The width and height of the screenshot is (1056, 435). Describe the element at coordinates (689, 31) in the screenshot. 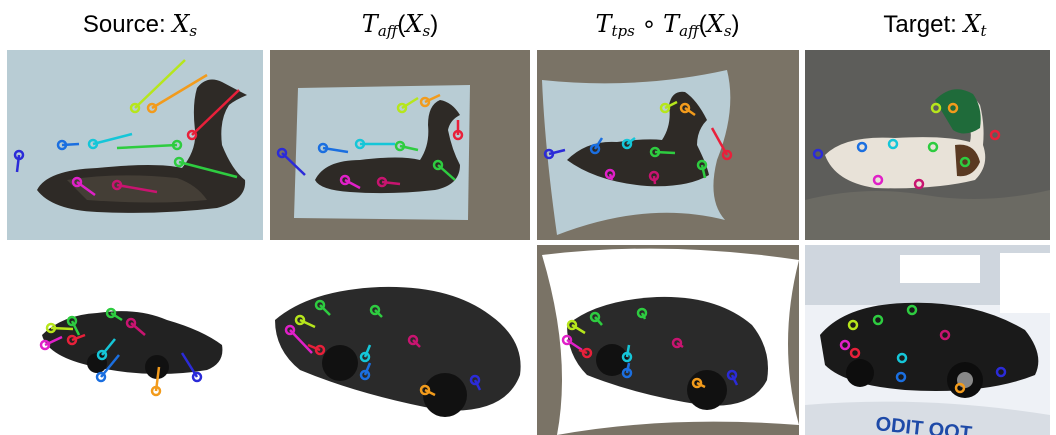

I see `header-tps-sub2: aff` at that location.